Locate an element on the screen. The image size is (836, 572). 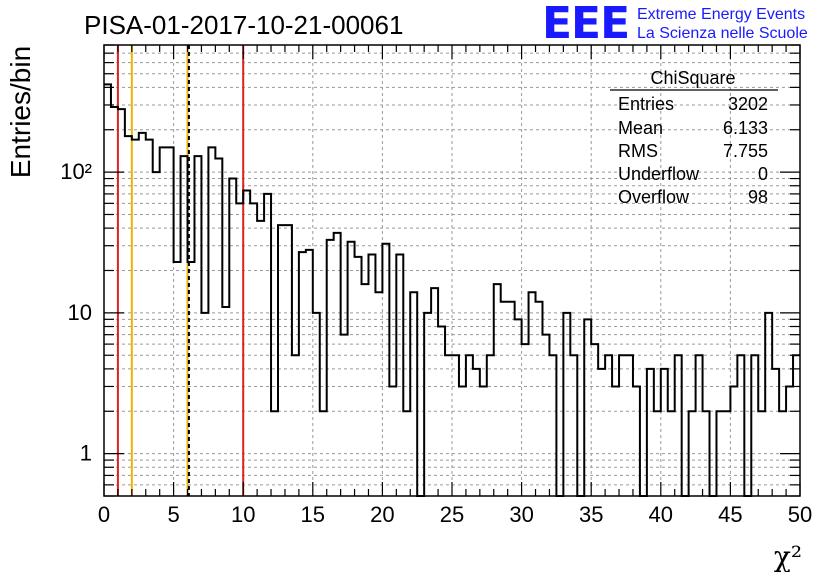
stats-label-overflow: Overflow is located at coordinates (654, 197).